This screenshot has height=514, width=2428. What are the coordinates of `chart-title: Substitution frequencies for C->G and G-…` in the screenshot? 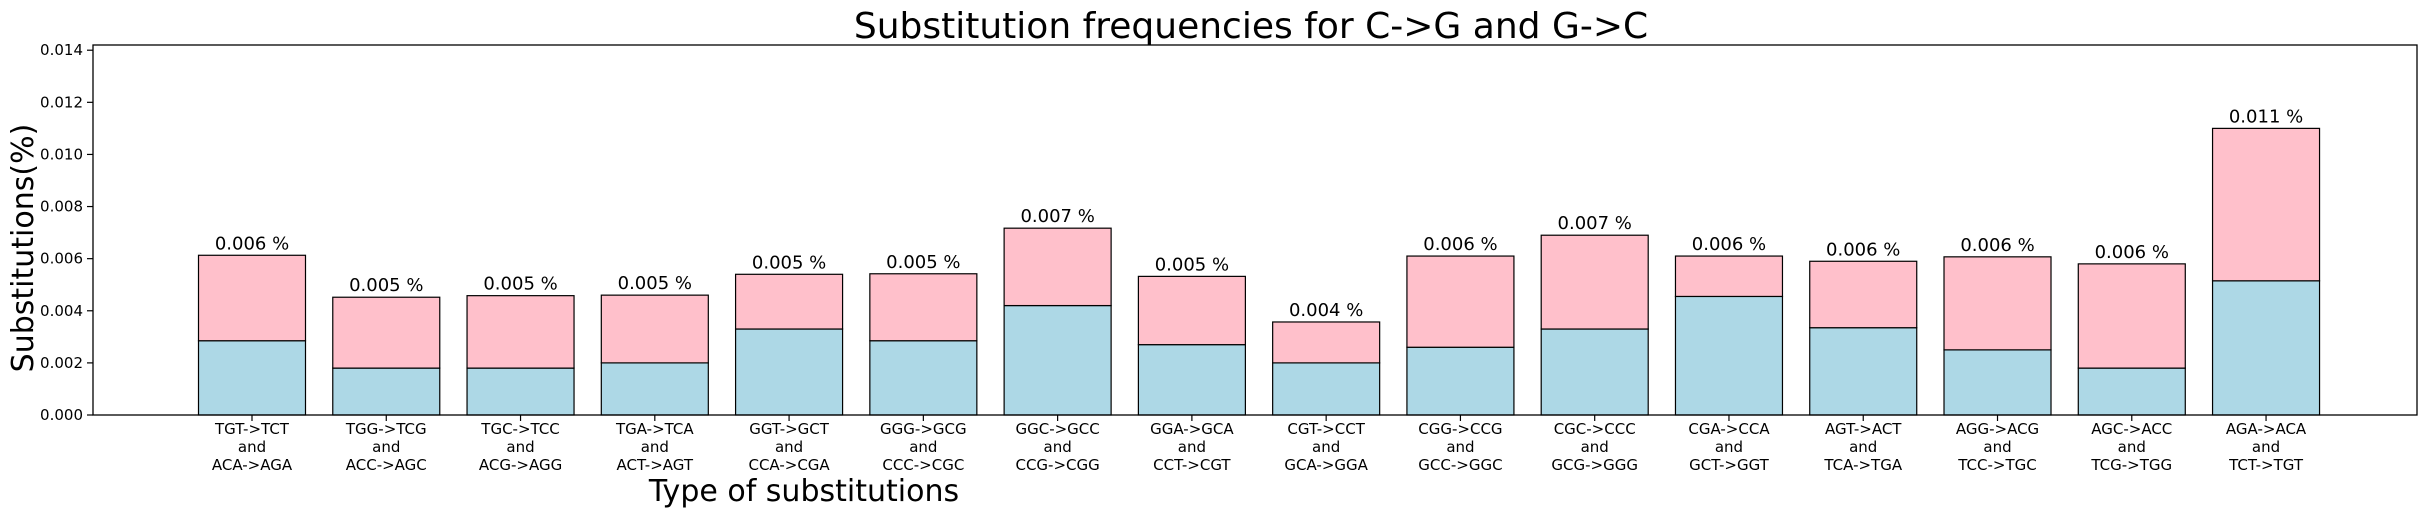 It's located at (1251, 26).